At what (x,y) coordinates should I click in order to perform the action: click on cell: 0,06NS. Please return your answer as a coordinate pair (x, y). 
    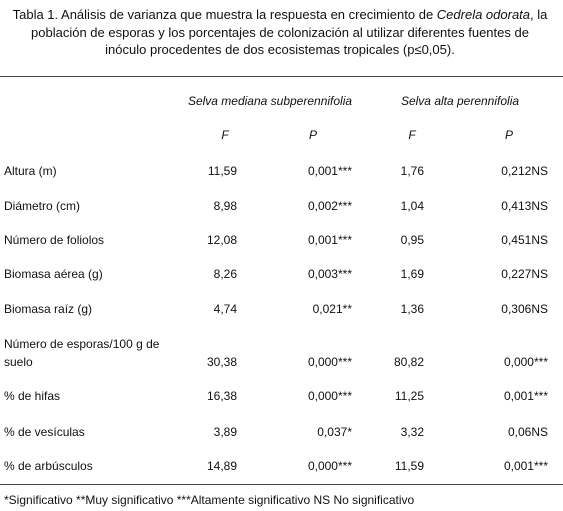
    Looking at the image, I should click on (527, 432).